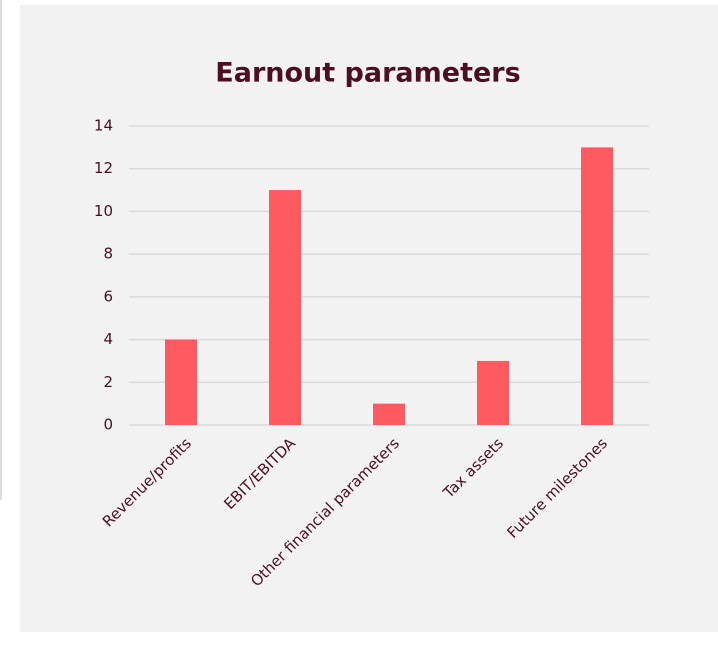 The width and height of the screenshot is (718, 647). Describe the element at coordinates (108, 339) in the screenshot. I see `y-tick-label: 4` at that location.